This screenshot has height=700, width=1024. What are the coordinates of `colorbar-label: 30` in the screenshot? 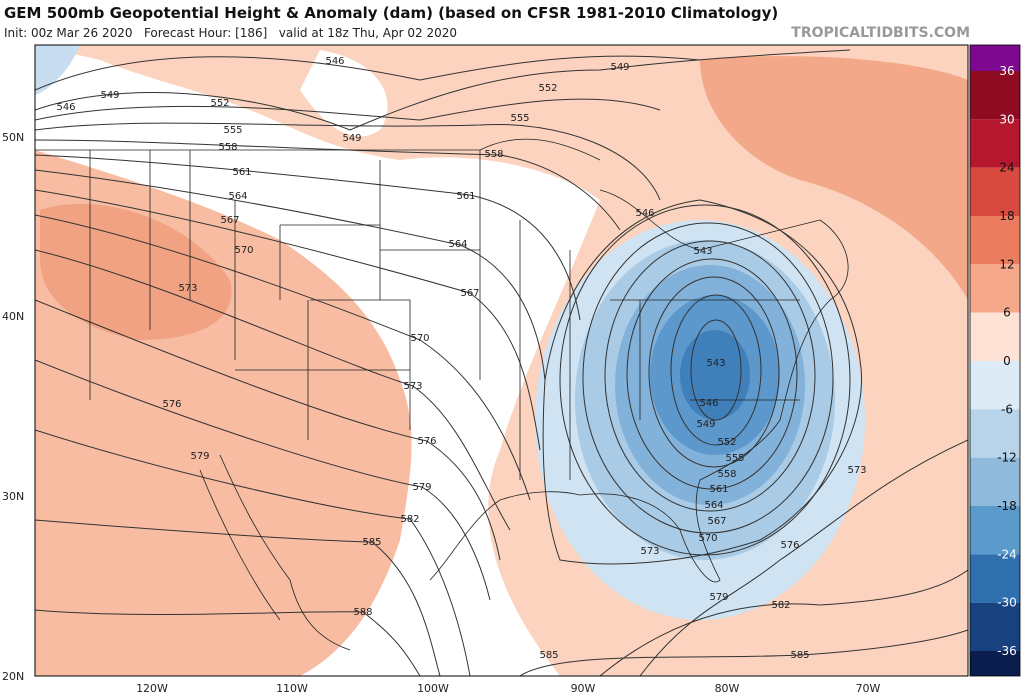 It's located at (1006, 119).